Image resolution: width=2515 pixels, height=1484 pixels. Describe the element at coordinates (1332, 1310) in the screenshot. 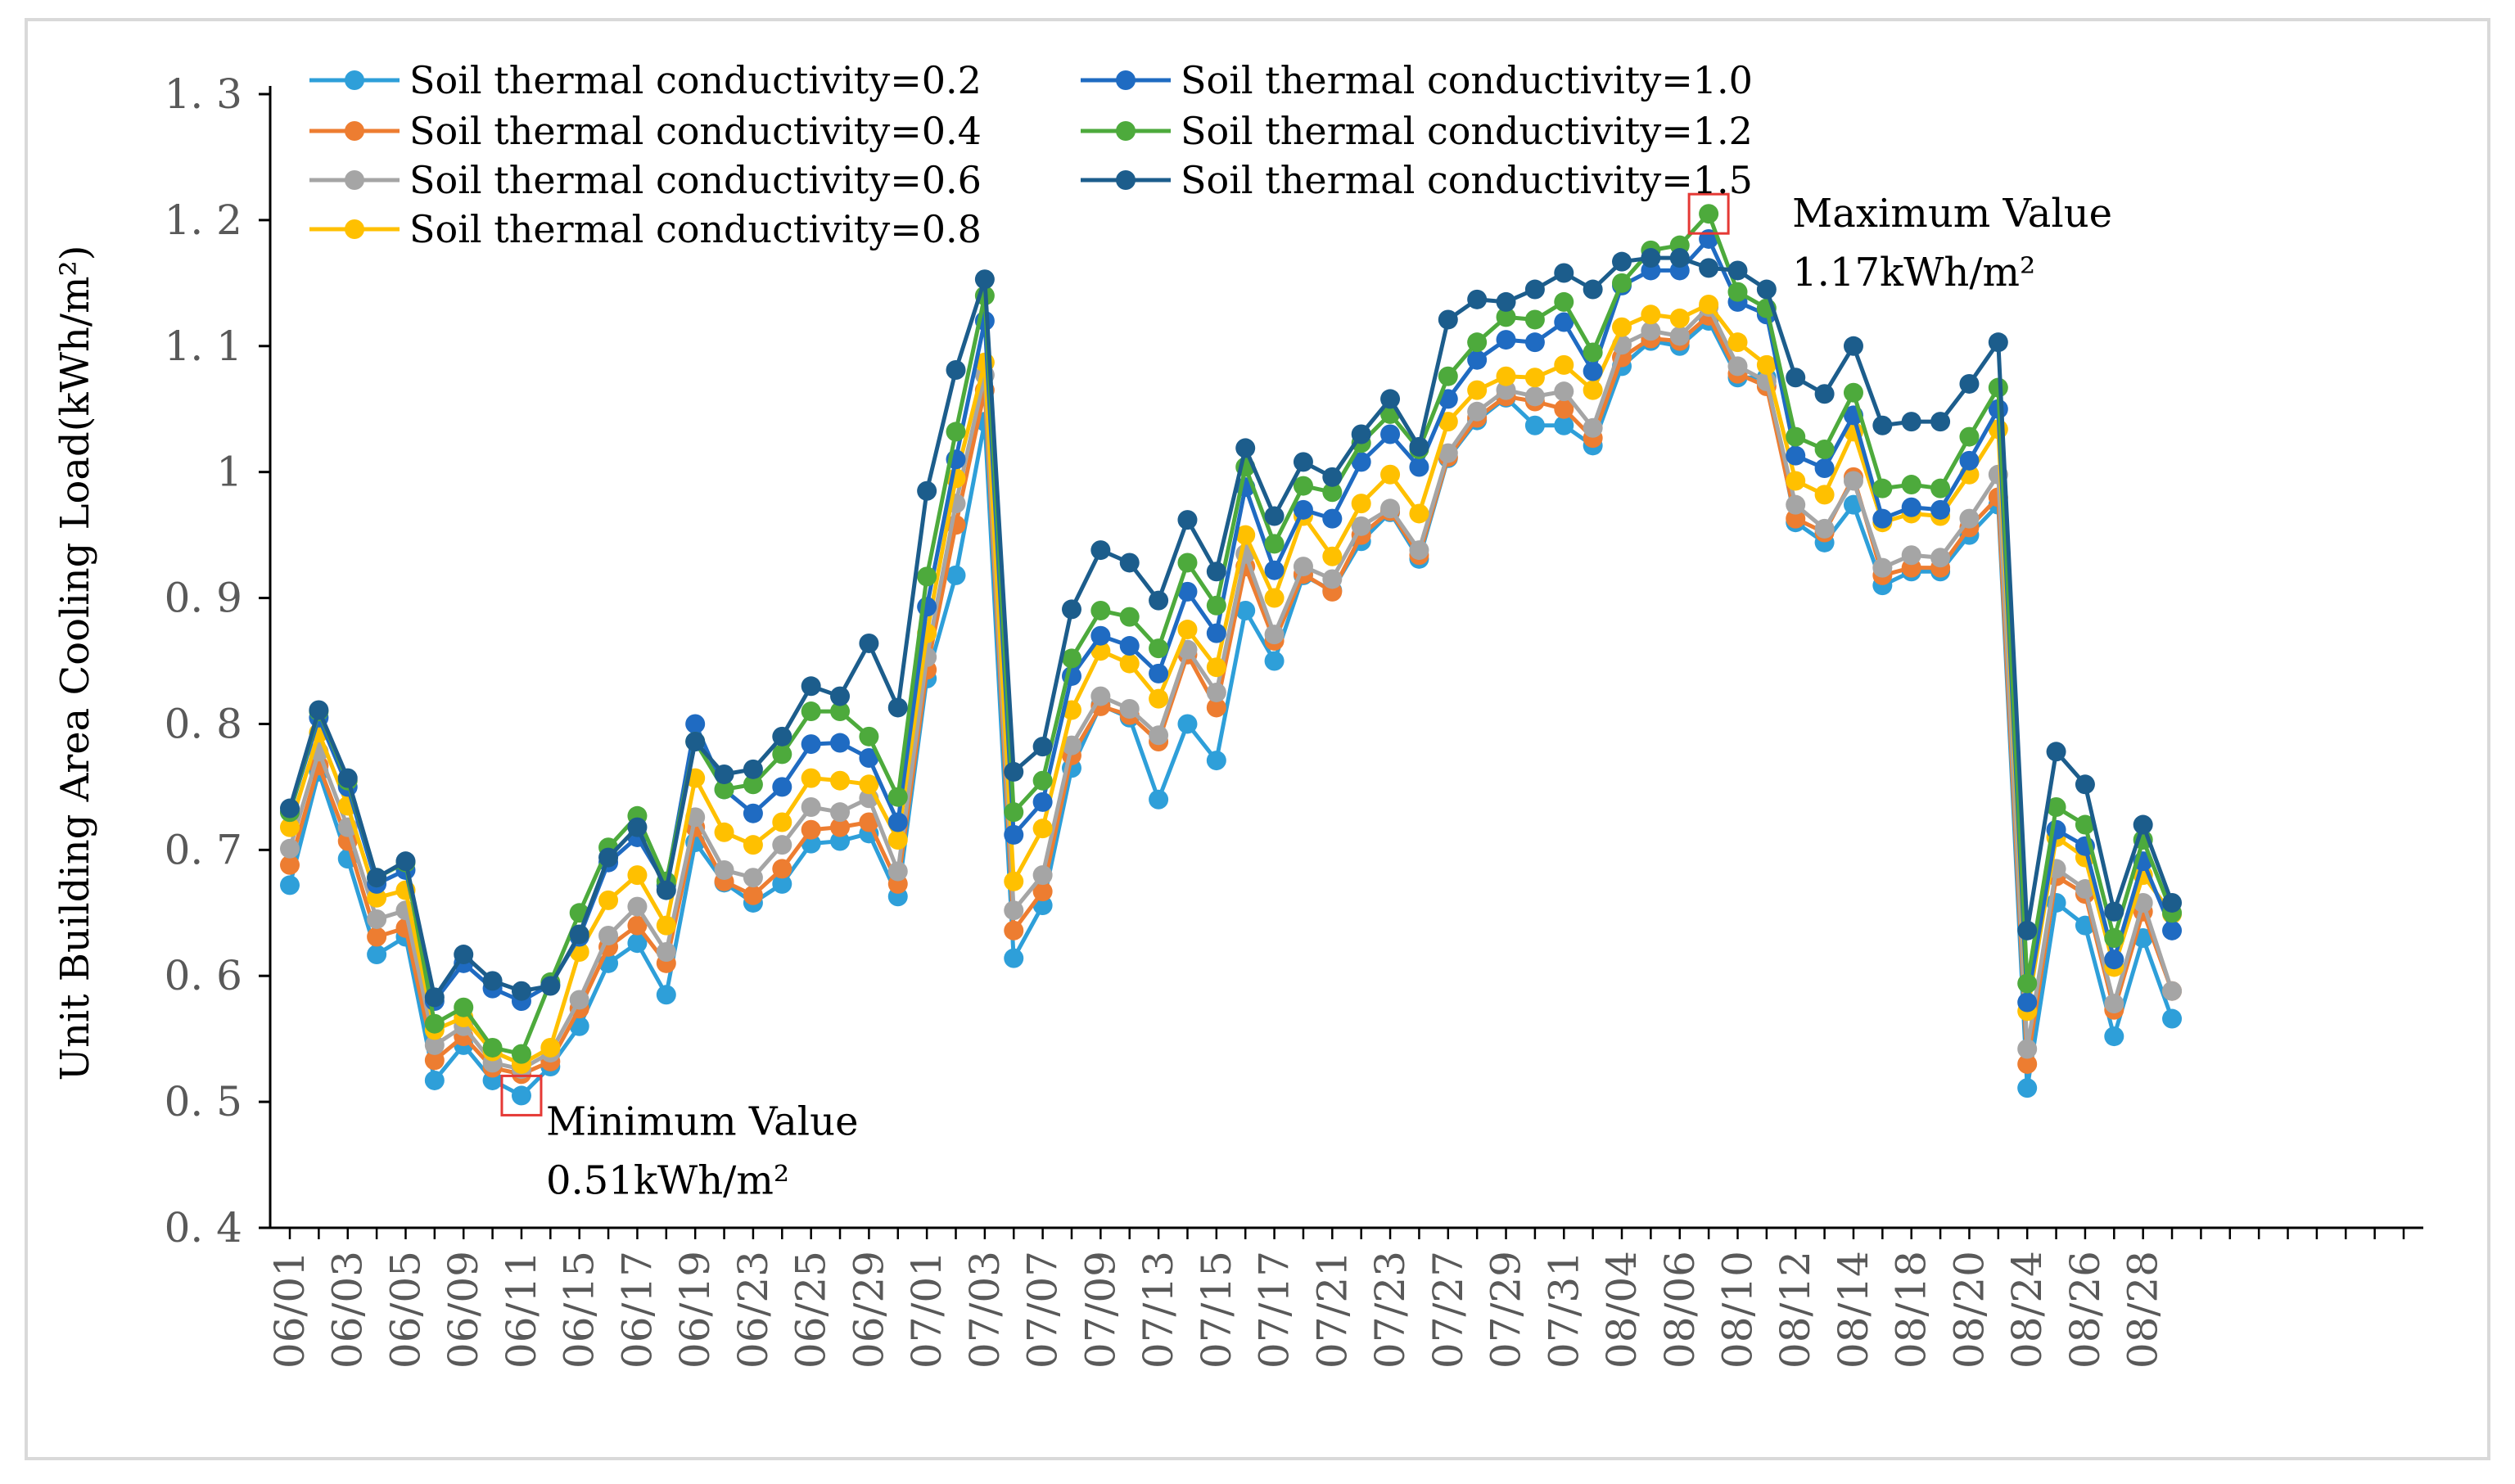

I see `x-tick-label: 07/21` at that location.